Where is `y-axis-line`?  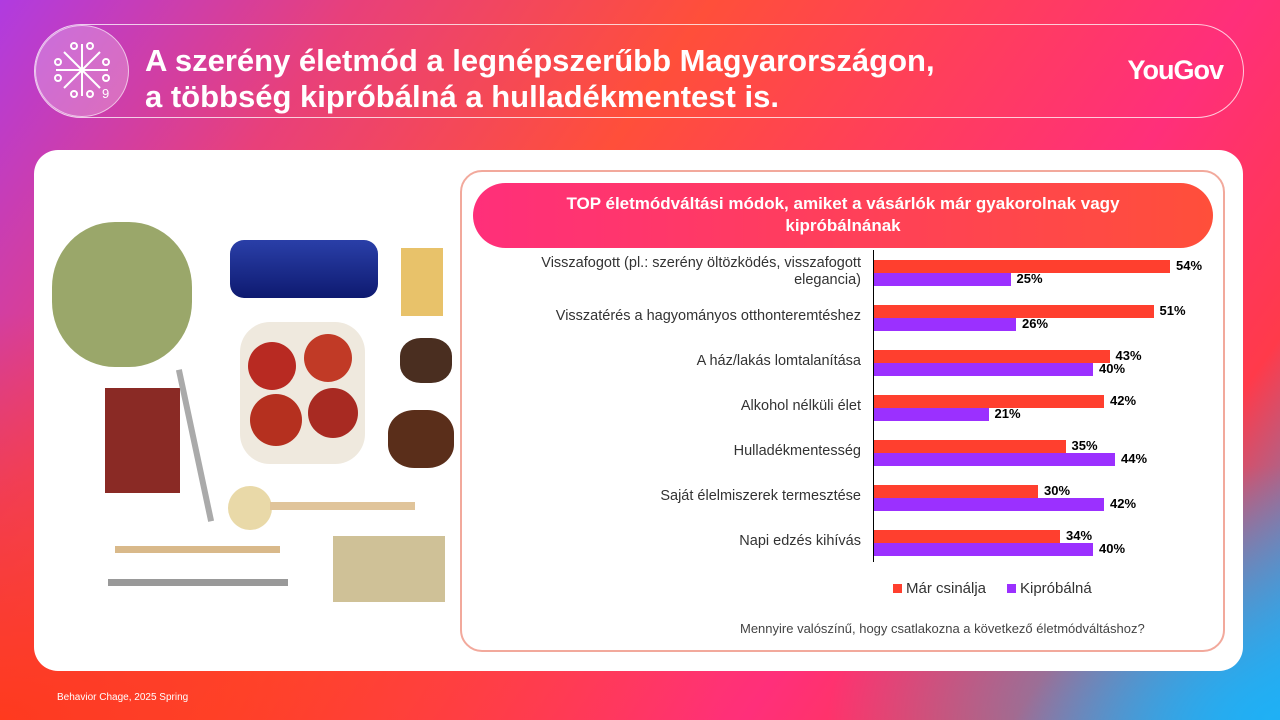
y-axis-line is located at coordinates (873, 406).